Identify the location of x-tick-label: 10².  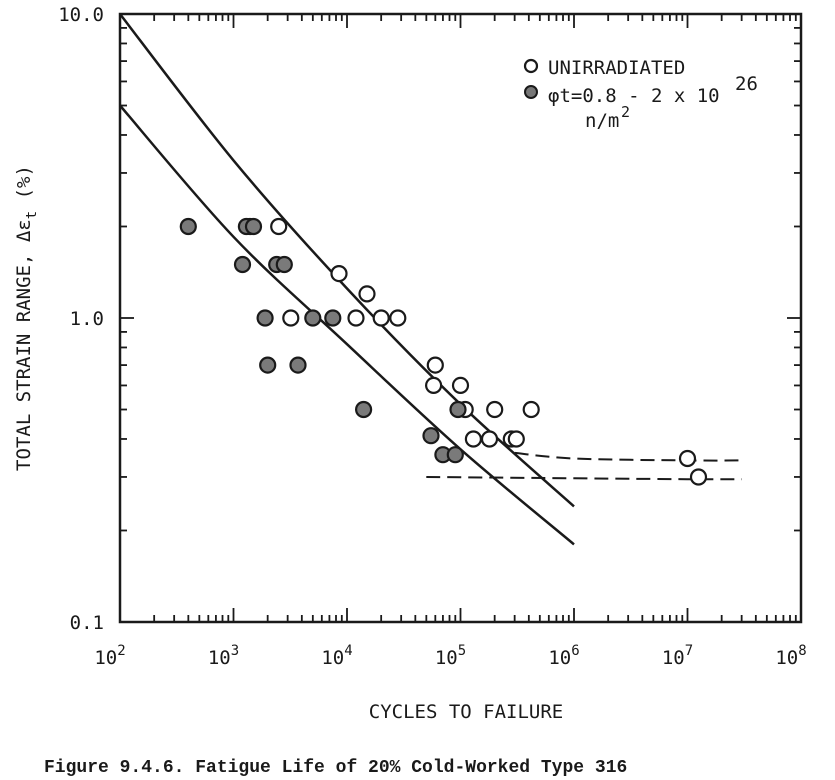
(109, 656).